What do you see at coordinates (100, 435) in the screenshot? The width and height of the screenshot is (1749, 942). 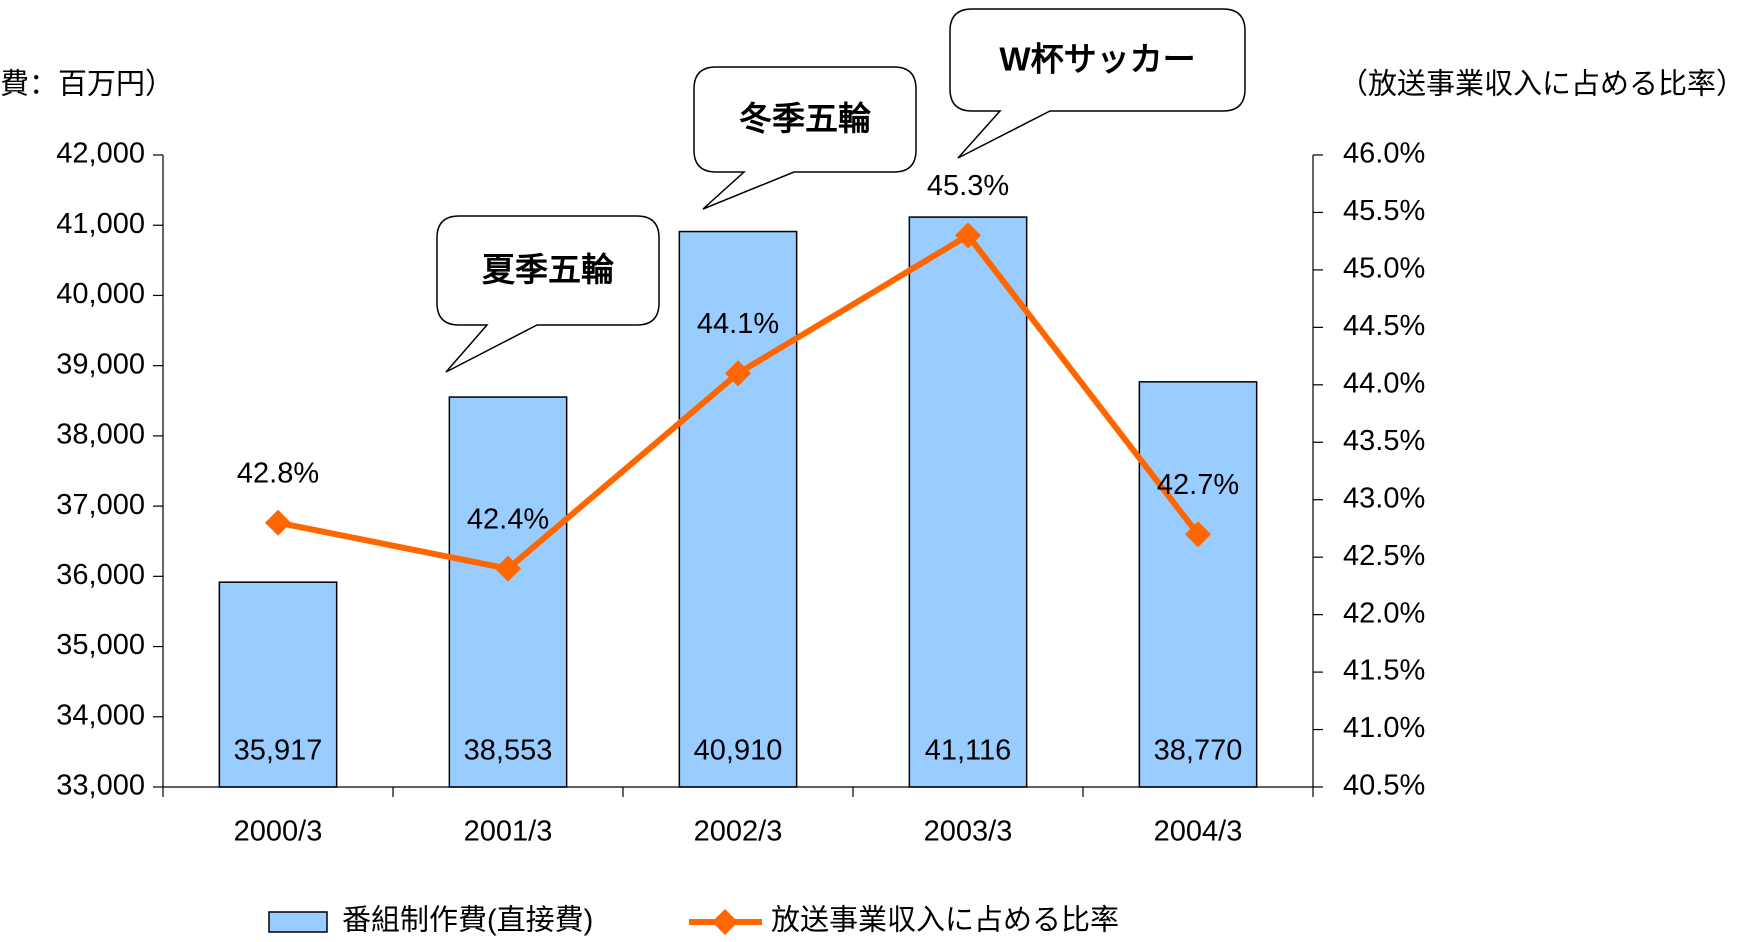 I see `y-tick-label: 38,000` at bounding box center [100, 435].